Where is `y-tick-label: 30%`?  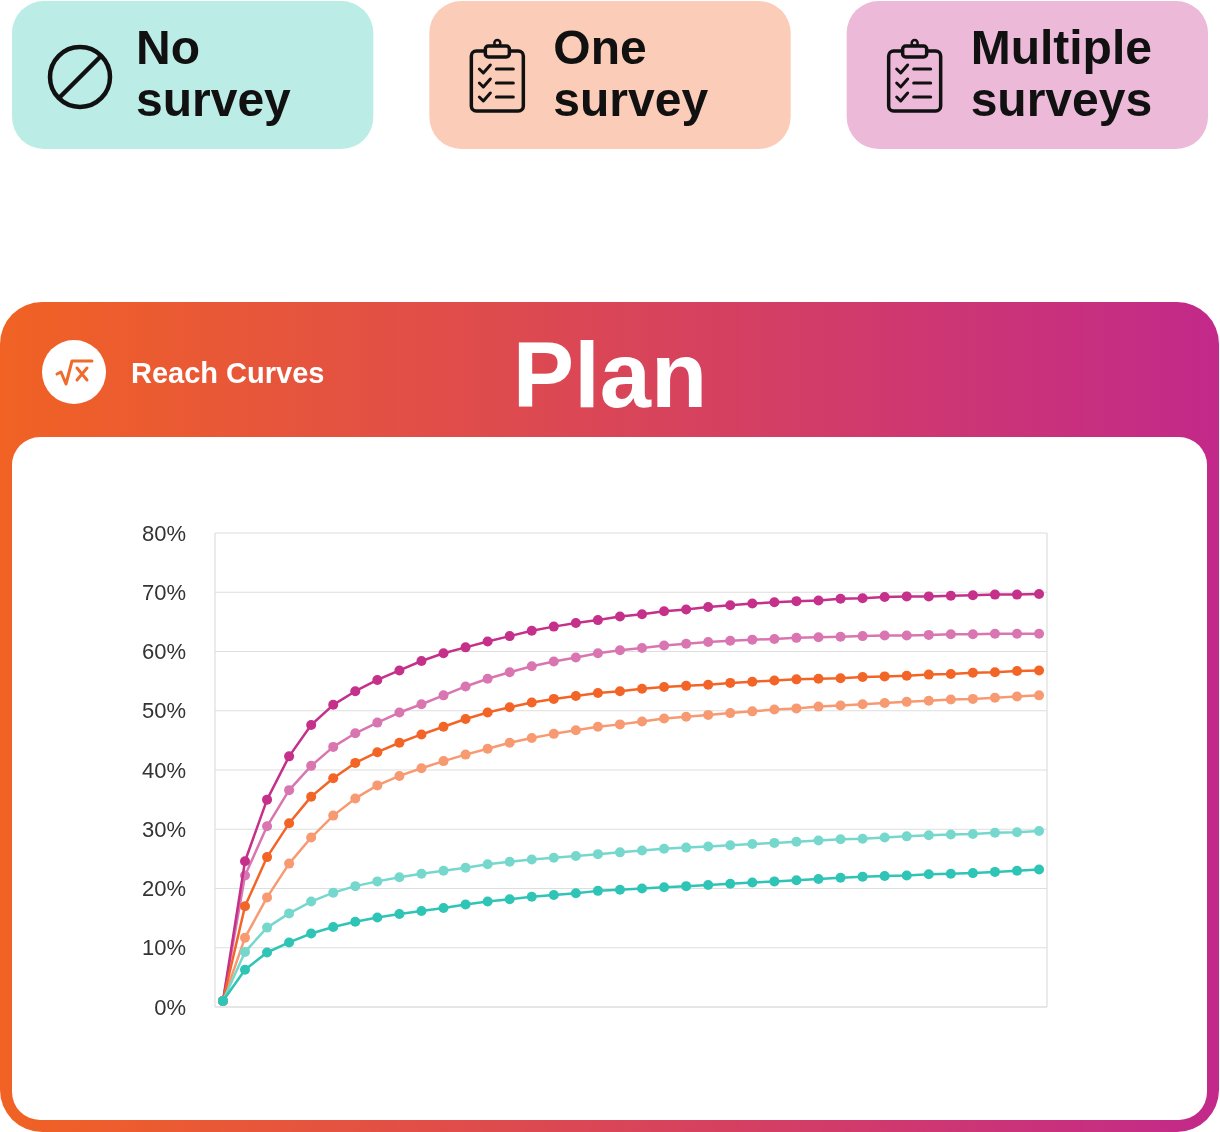
y-tick-label: 30% is located at coordinates (163, 829).